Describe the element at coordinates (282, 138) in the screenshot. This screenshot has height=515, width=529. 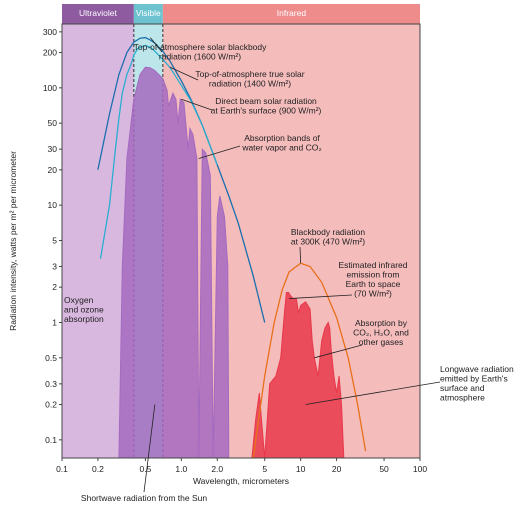
I see `annotation-3-line-0: Absorption bands of` at that location.